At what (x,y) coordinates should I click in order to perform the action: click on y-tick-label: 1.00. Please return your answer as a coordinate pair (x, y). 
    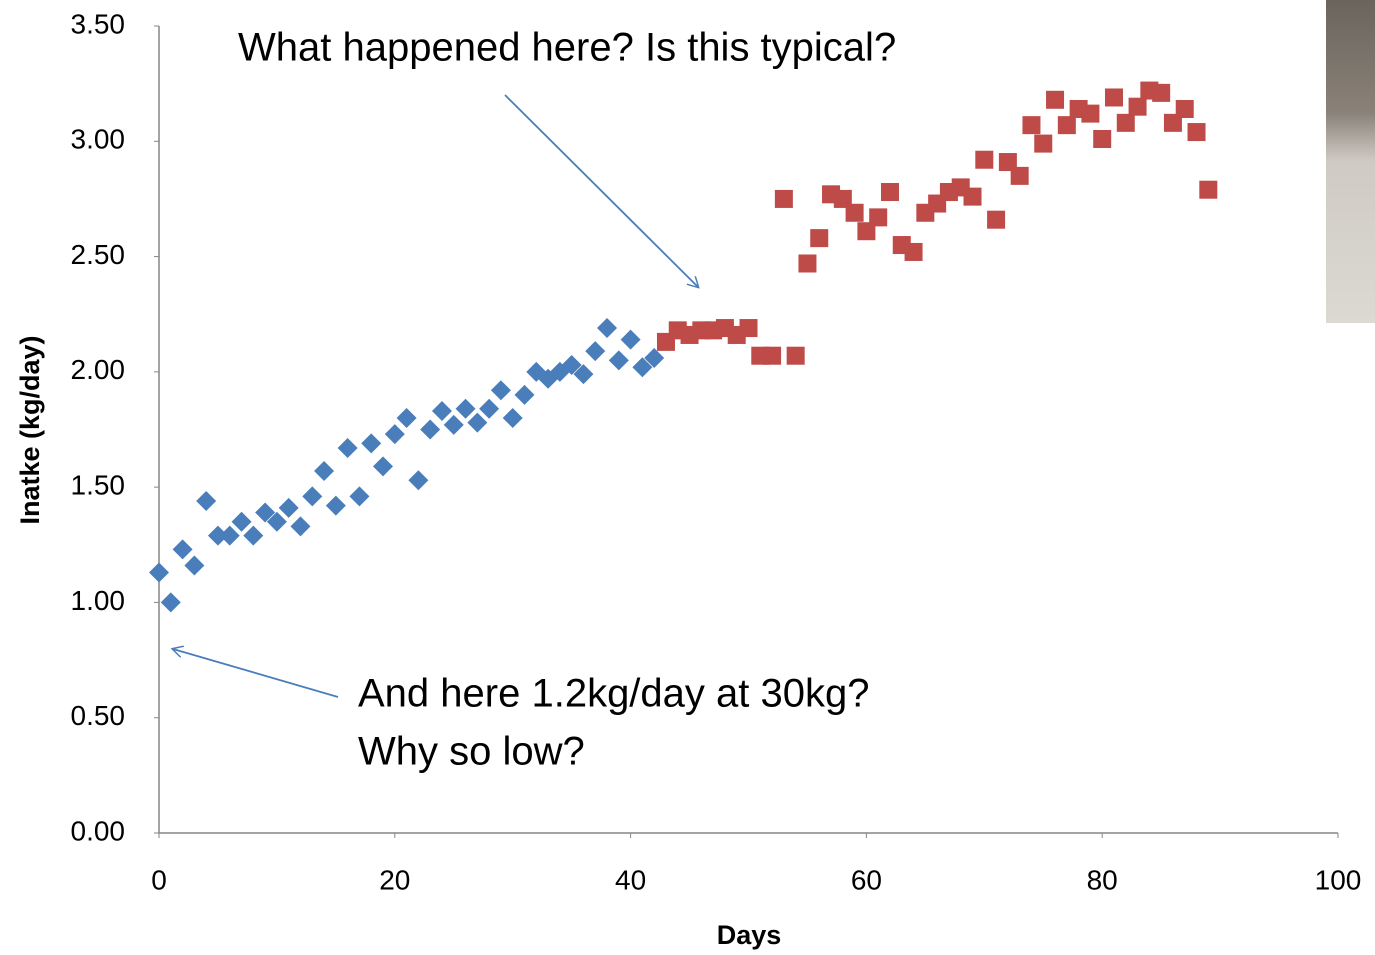
    Looking at the image, I should click on (98, 600).